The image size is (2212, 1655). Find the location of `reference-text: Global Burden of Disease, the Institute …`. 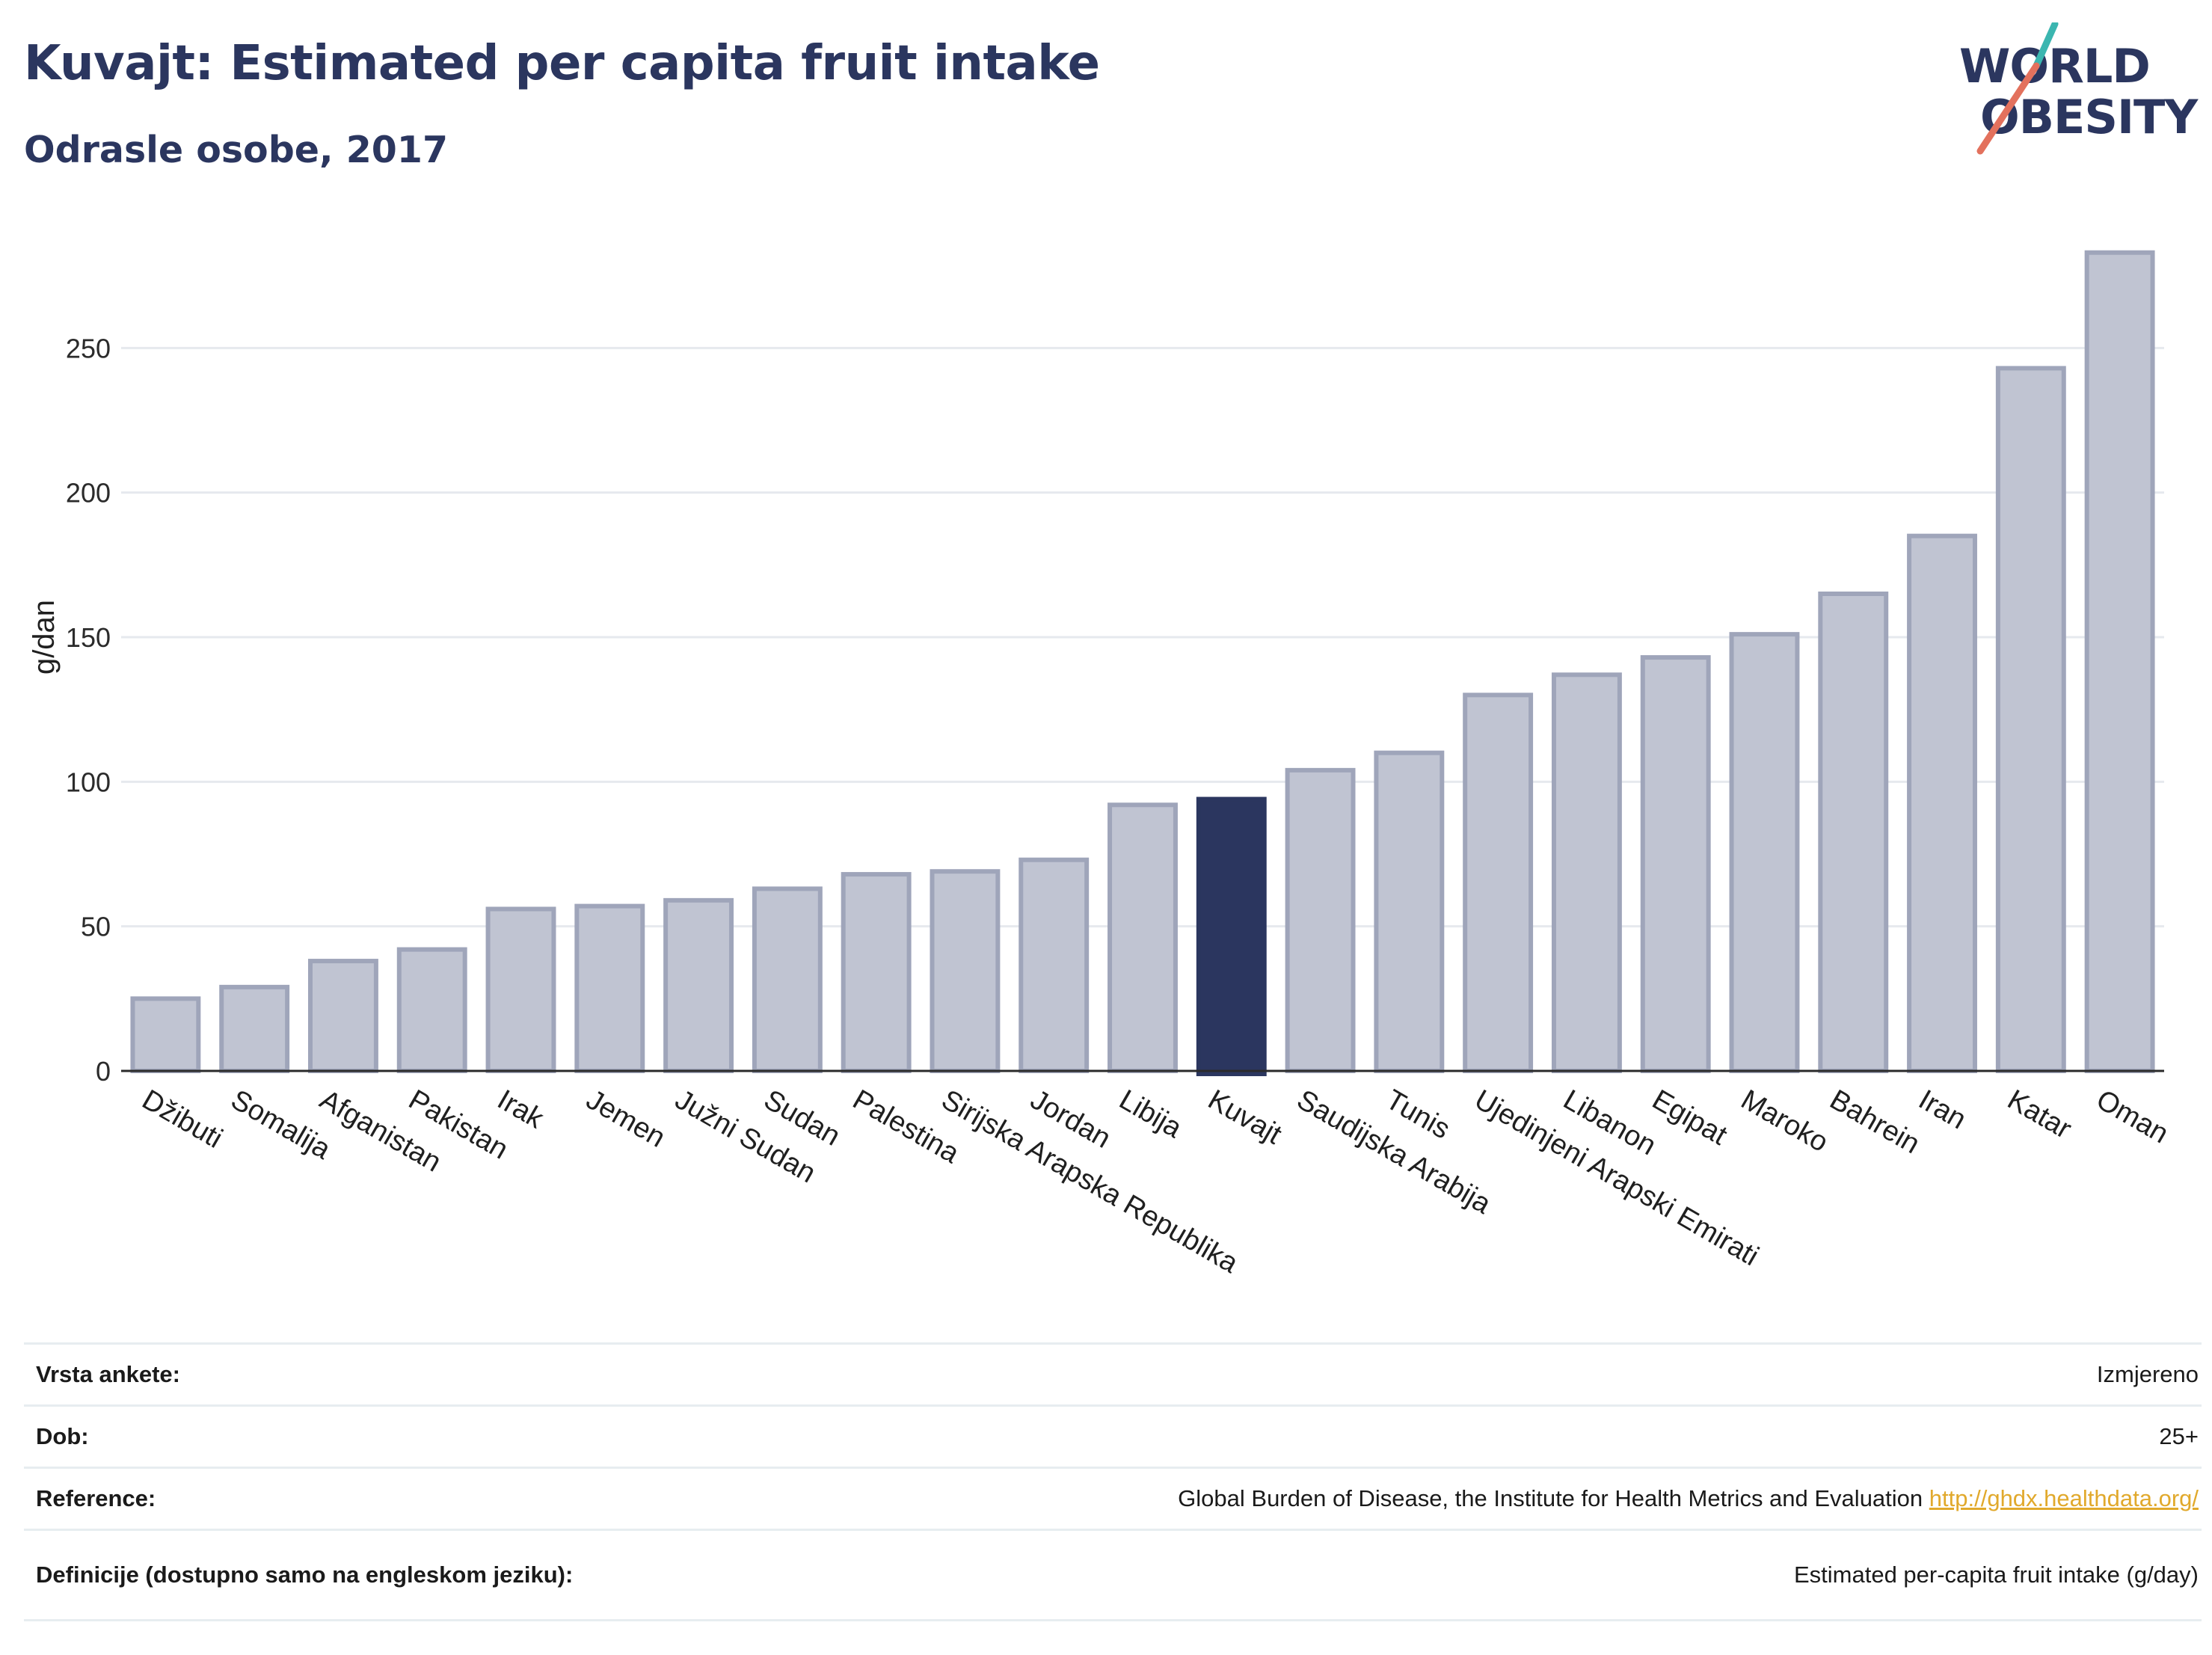

reference-text: Global Burden of Disease, the Institute … is located at coordinates (1550, 1498).